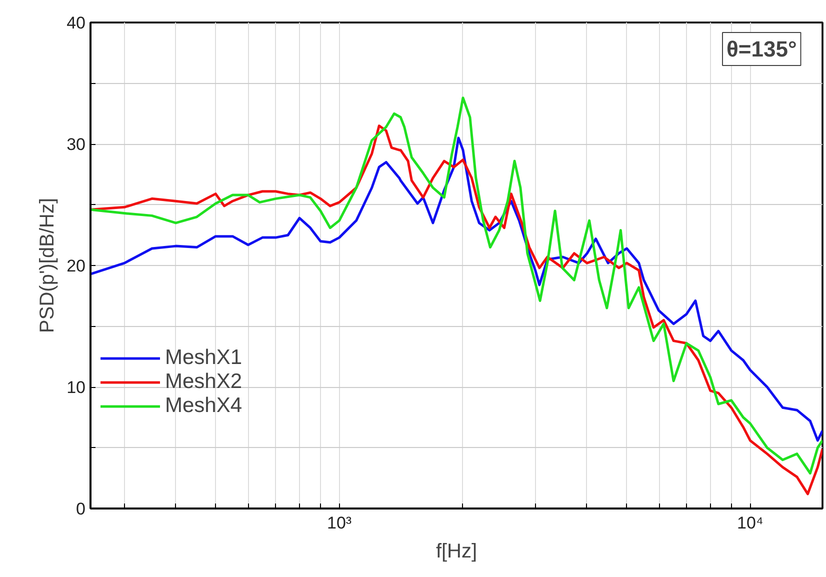 This screenshot has height=577, width=826. I want to click on y-tick-label: 10, so click(76, 387).